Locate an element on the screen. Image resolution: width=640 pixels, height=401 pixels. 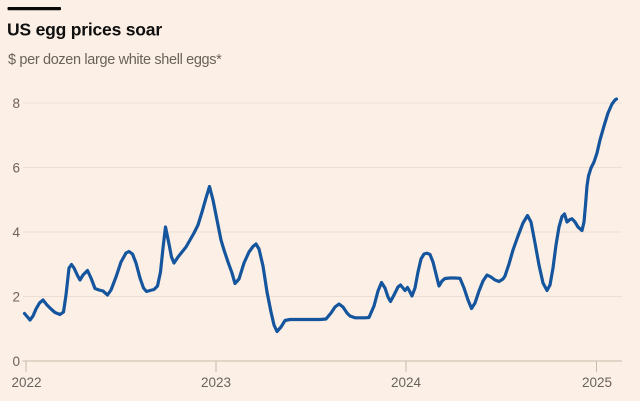
svg-text: 8 is located at coordinates (16, 103).